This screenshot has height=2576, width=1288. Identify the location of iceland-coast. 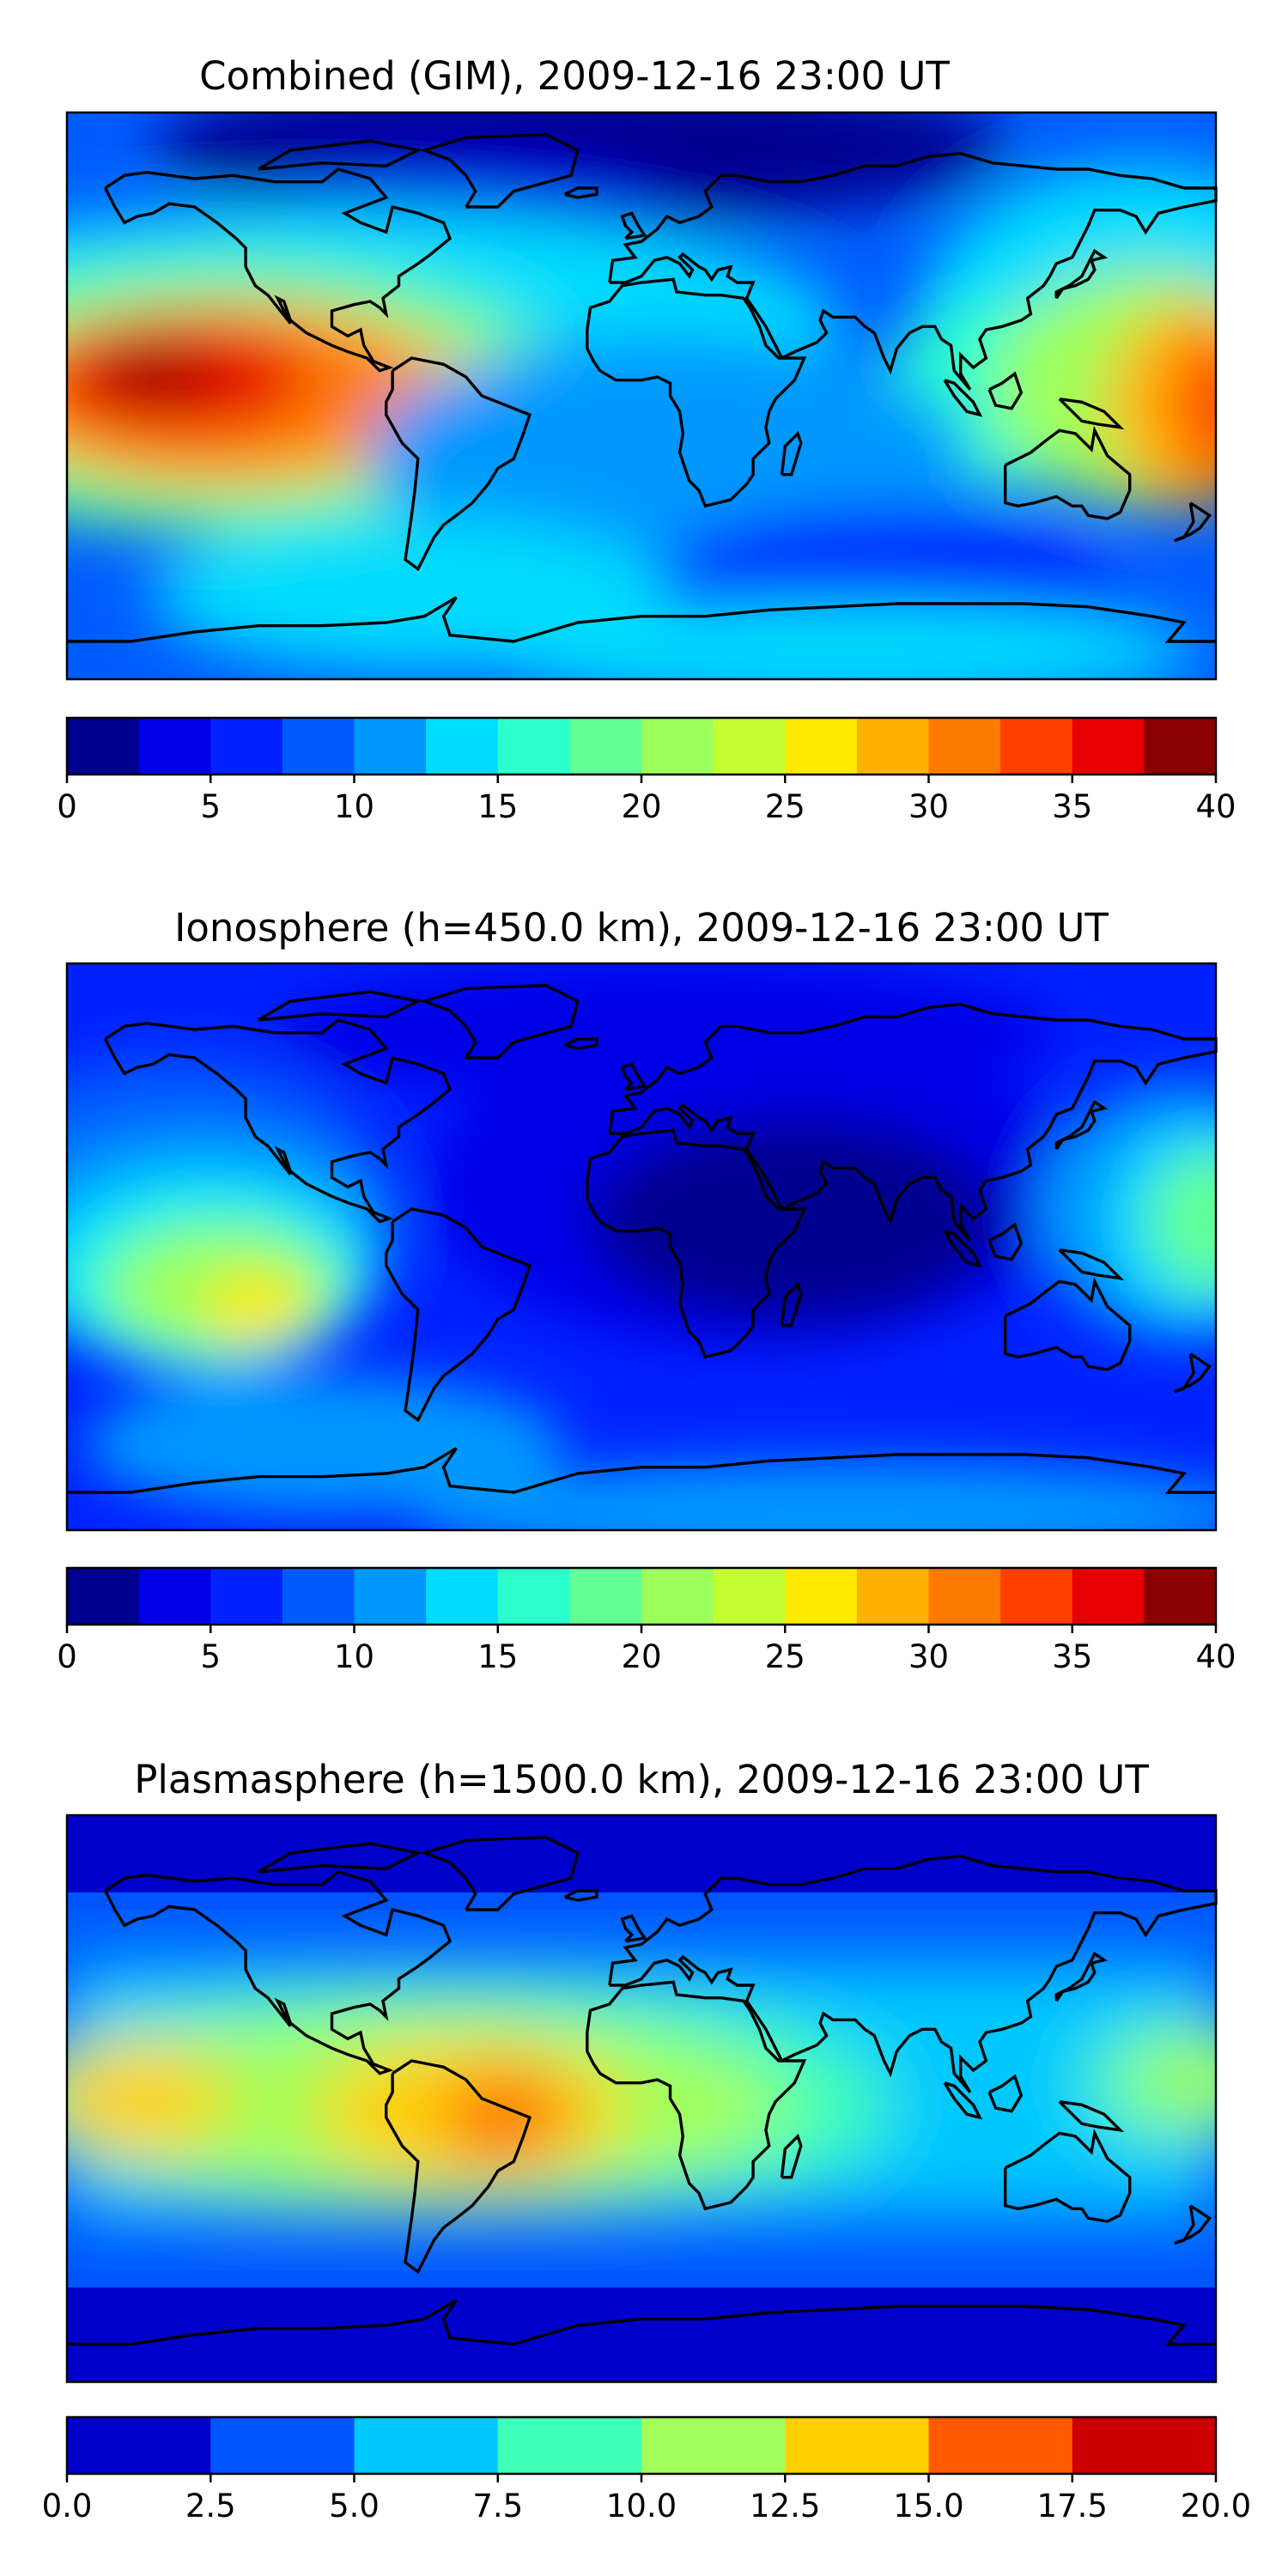
(581, 1043).